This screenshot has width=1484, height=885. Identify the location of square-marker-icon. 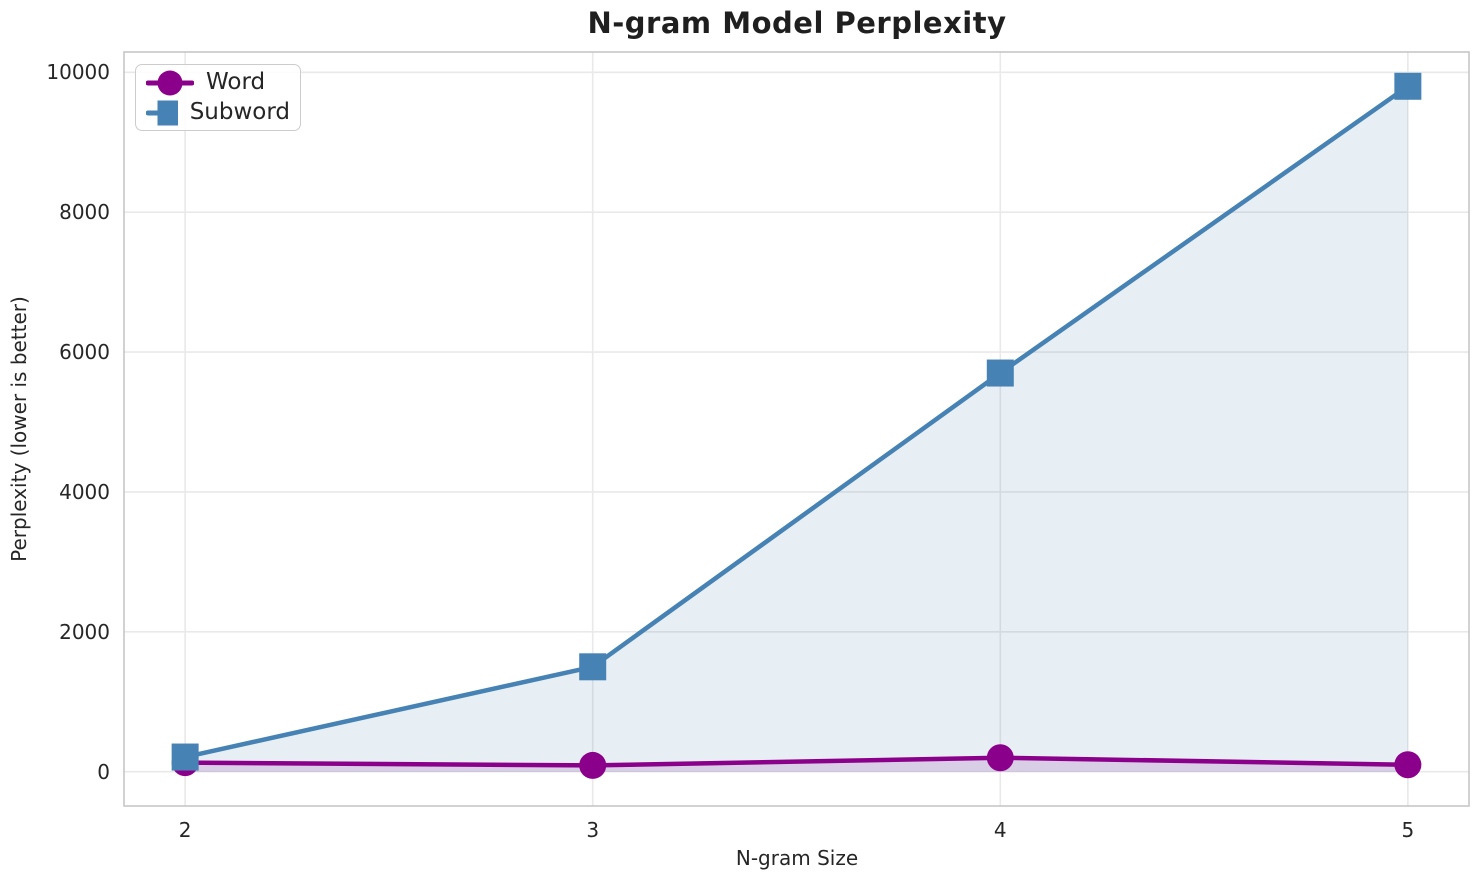
(162, 112).